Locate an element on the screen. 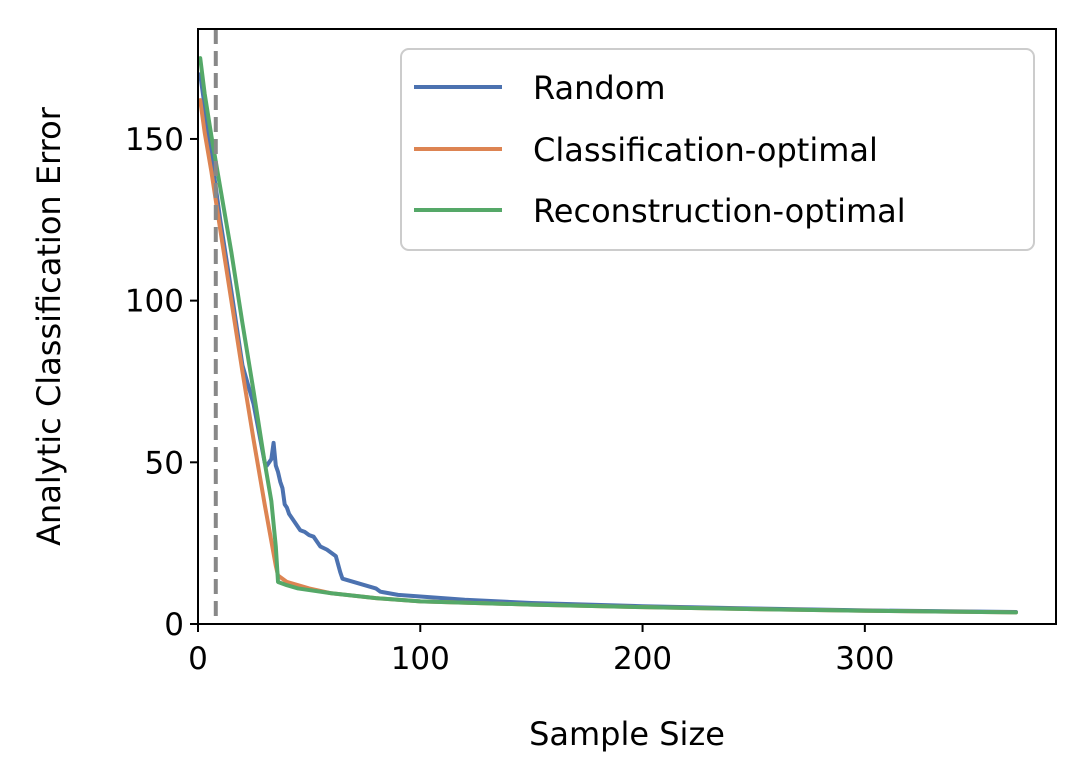 The height and width of the screenshot is (784, 1084). y-axis-label: Analytic Classification Error is located at coordinates (49, 326).